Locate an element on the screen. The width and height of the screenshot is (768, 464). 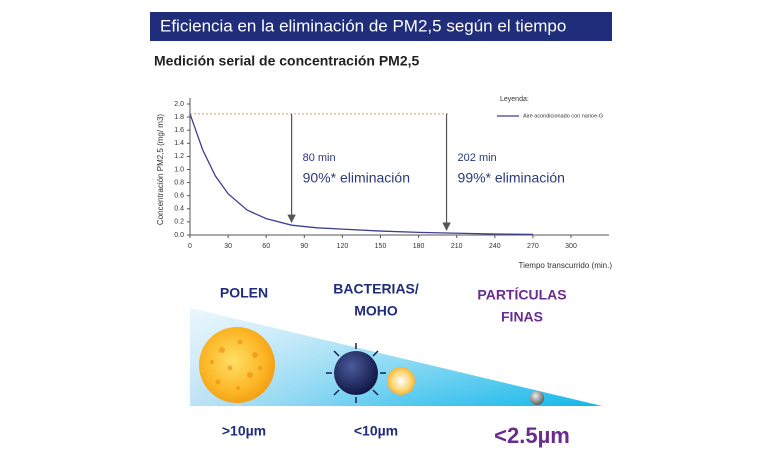
group-label: FINAS is located at coordinates (522, 317).